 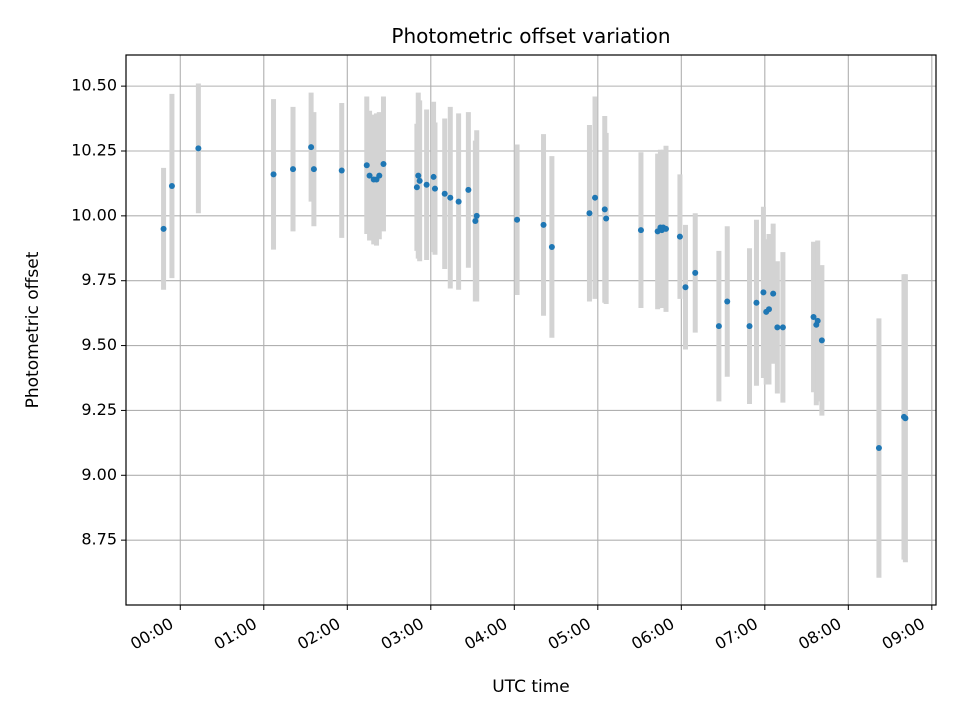 What do you see at coordinates (903, 634) in the screenshot?
I see `x-tick-label: 09:00` at bounding box center [903, 634].